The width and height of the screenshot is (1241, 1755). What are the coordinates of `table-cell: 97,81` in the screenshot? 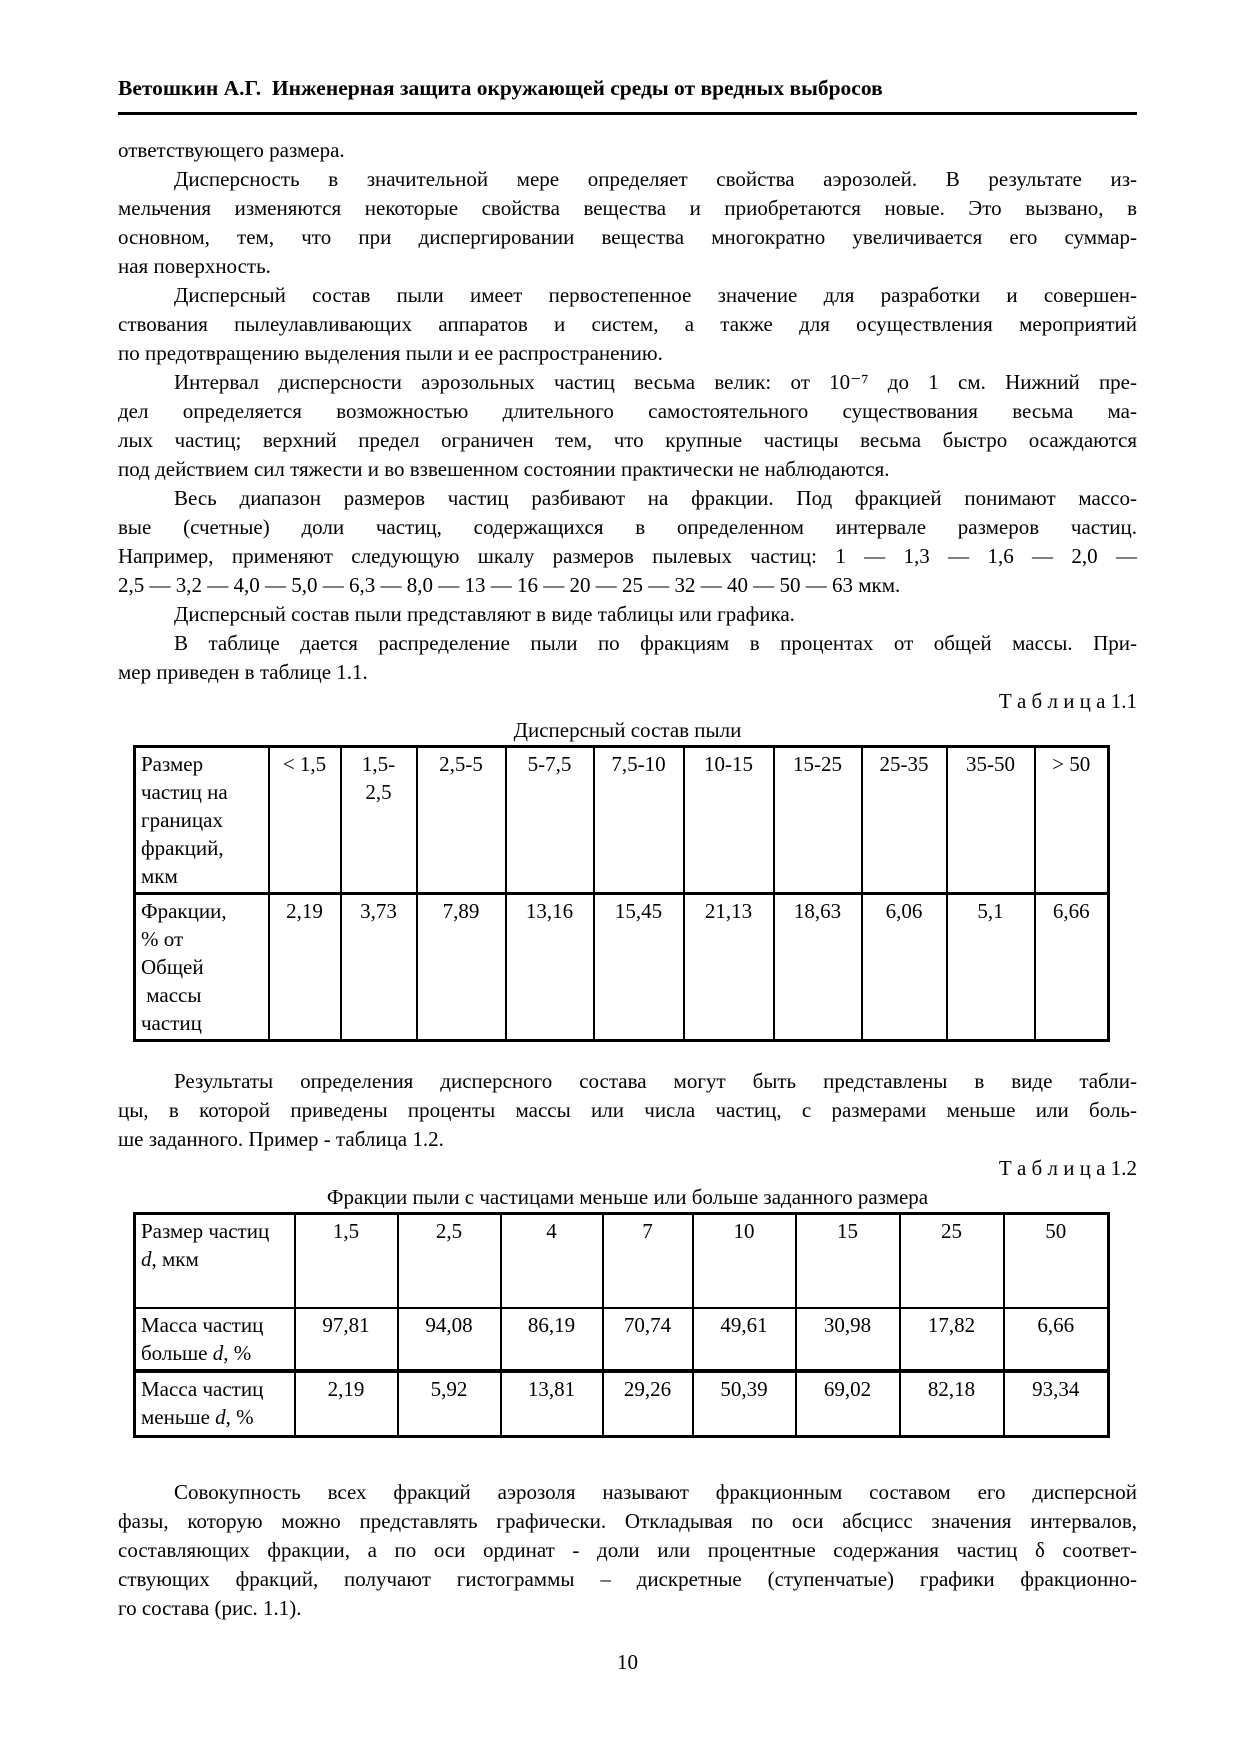 It's located at (346, 1340).